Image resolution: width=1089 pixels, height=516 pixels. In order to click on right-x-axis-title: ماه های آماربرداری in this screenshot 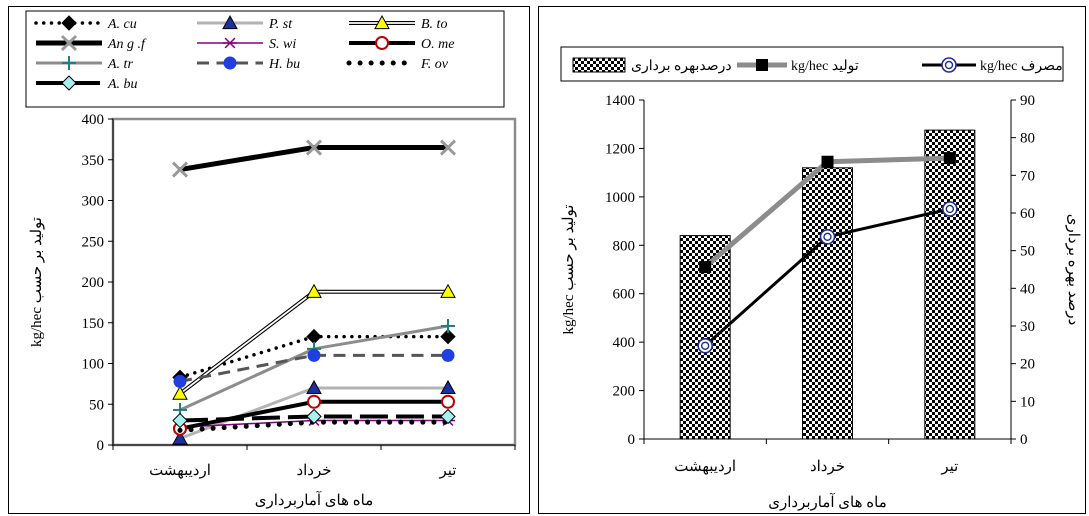, I will do `click(827, 502)`.